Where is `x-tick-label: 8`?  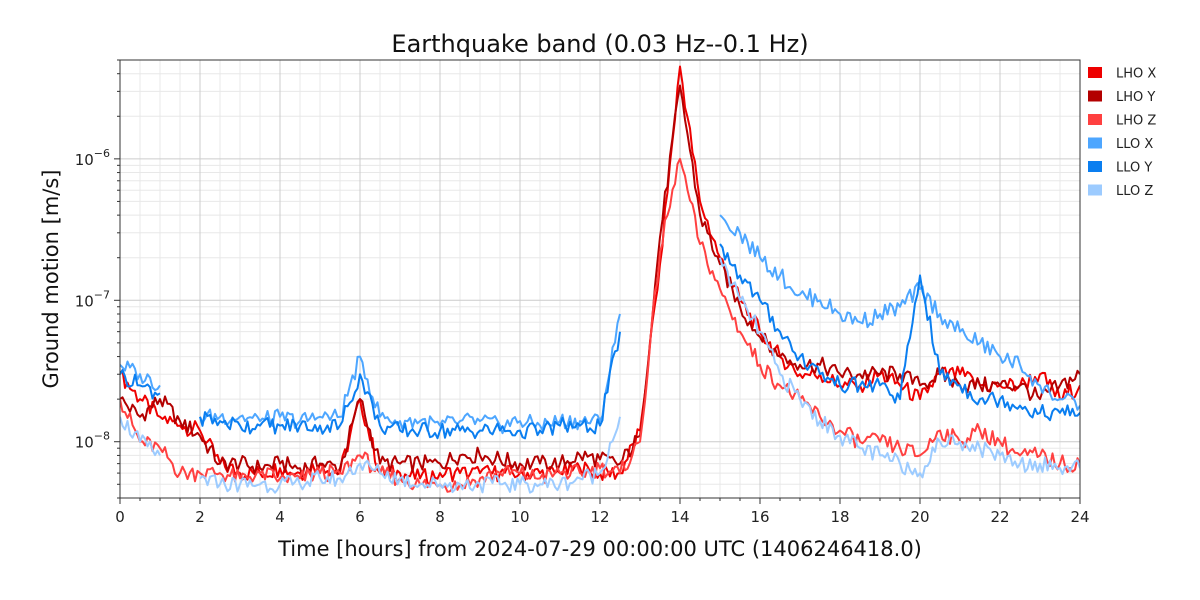
x-tick-label: 8 is located at coordinates (440, 517).